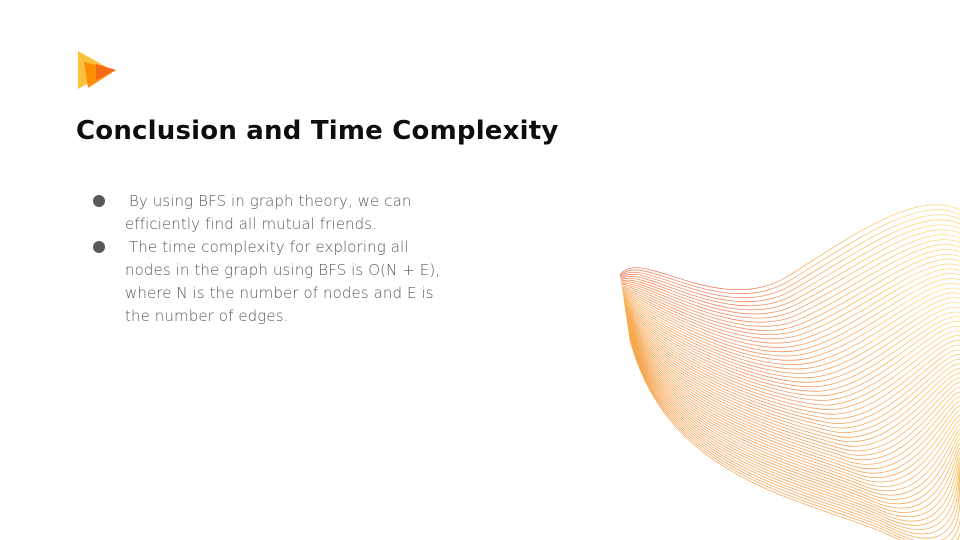 The height and width of the screenshot is (540, 960). I want to click on play-triangle-logo-icon, so click(97, 70).